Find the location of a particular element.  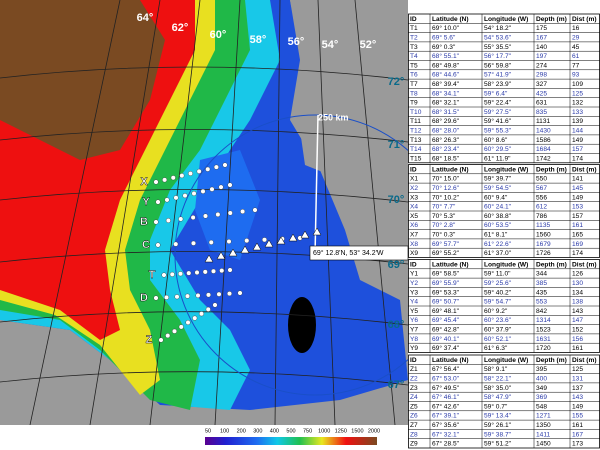

table-cell: X8 is located at coordinates (414, 244).